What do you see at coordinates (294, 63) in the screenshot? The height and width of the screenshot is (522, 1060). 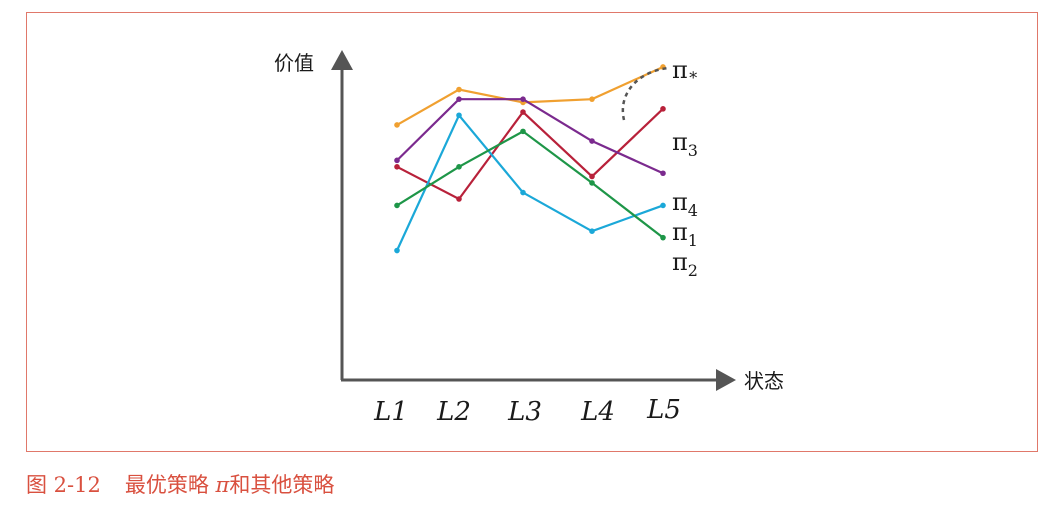 I see `y-axis-label: 价值` at bounding box center [294, 63].